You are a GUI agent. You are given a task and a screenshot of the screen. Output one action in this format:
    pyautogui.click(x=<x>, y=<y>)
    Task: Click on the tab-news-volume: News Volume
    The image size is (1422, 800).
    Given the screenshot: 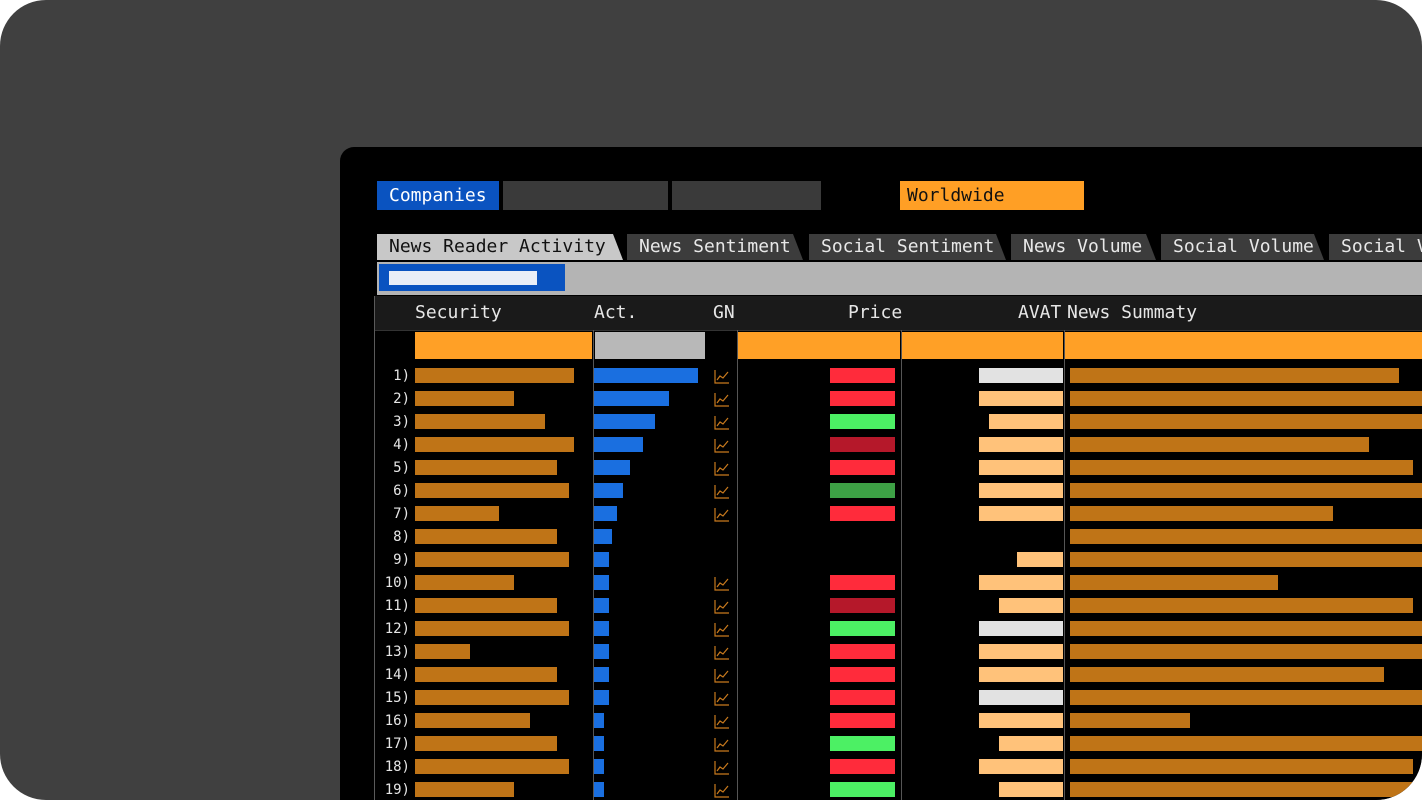 What is the action you would take?
    pyautogui.click(x=1083, y=247)
    